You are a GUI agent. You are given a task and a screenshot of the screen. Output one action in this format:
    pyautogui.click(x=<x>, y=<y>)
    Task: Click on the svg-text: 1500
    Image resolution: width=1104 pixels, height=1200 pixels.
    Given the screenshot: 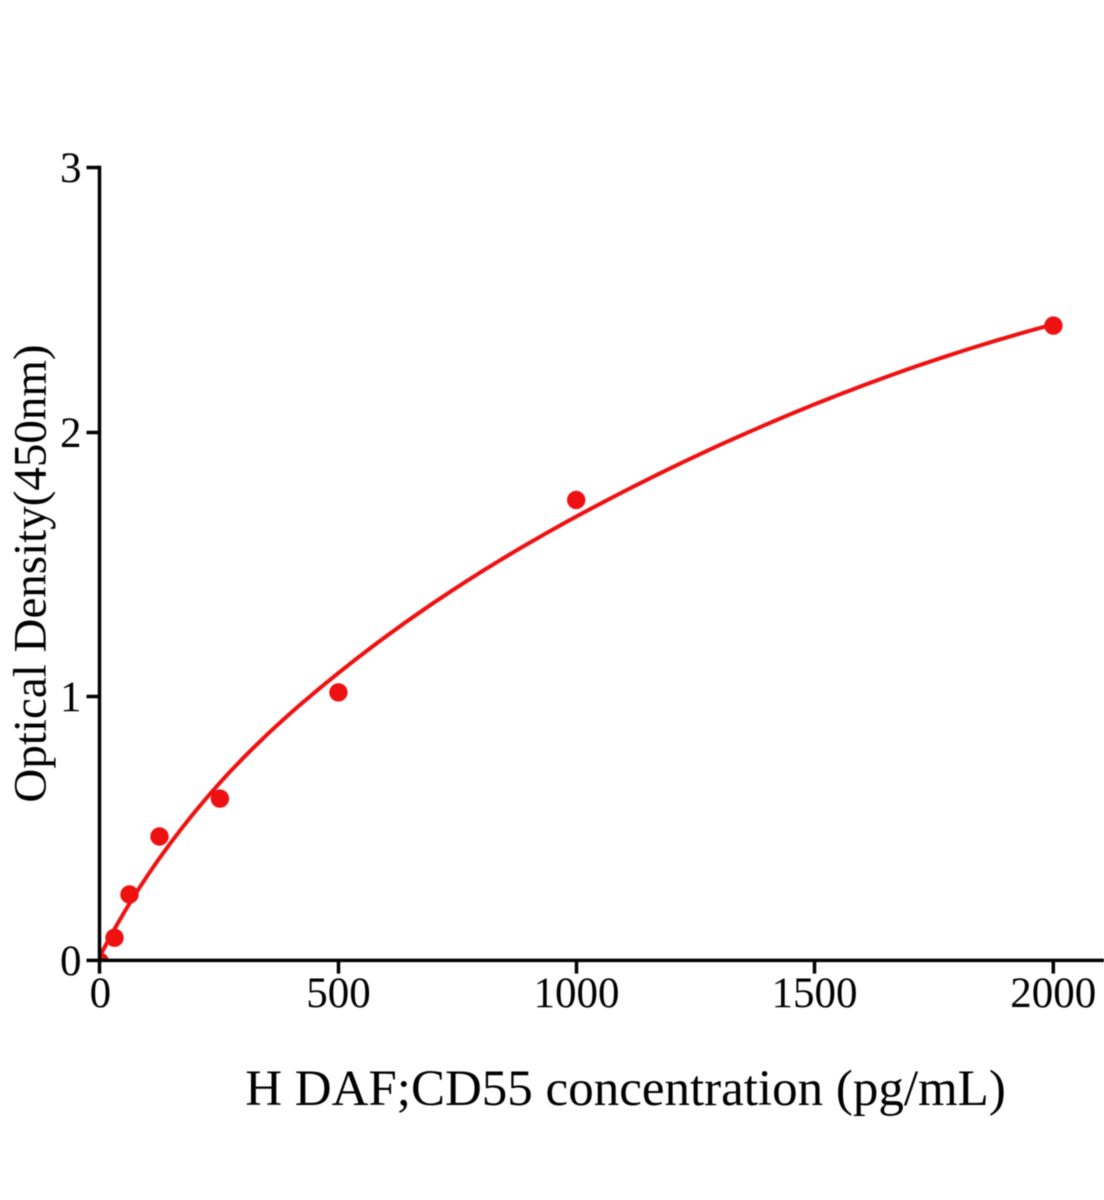 What is the action you would take?
    pyautogui.click(x=815, y=993)
    